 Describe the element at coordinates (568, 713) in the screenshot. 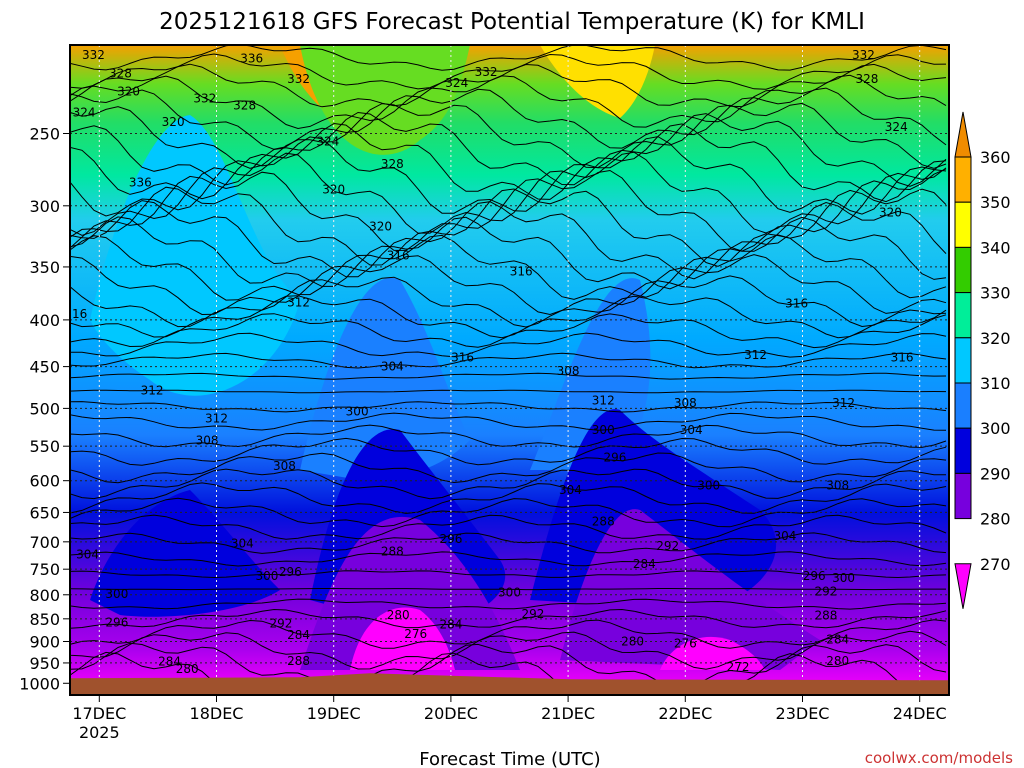

I see `x-tick-label: 21DEC` at that location.